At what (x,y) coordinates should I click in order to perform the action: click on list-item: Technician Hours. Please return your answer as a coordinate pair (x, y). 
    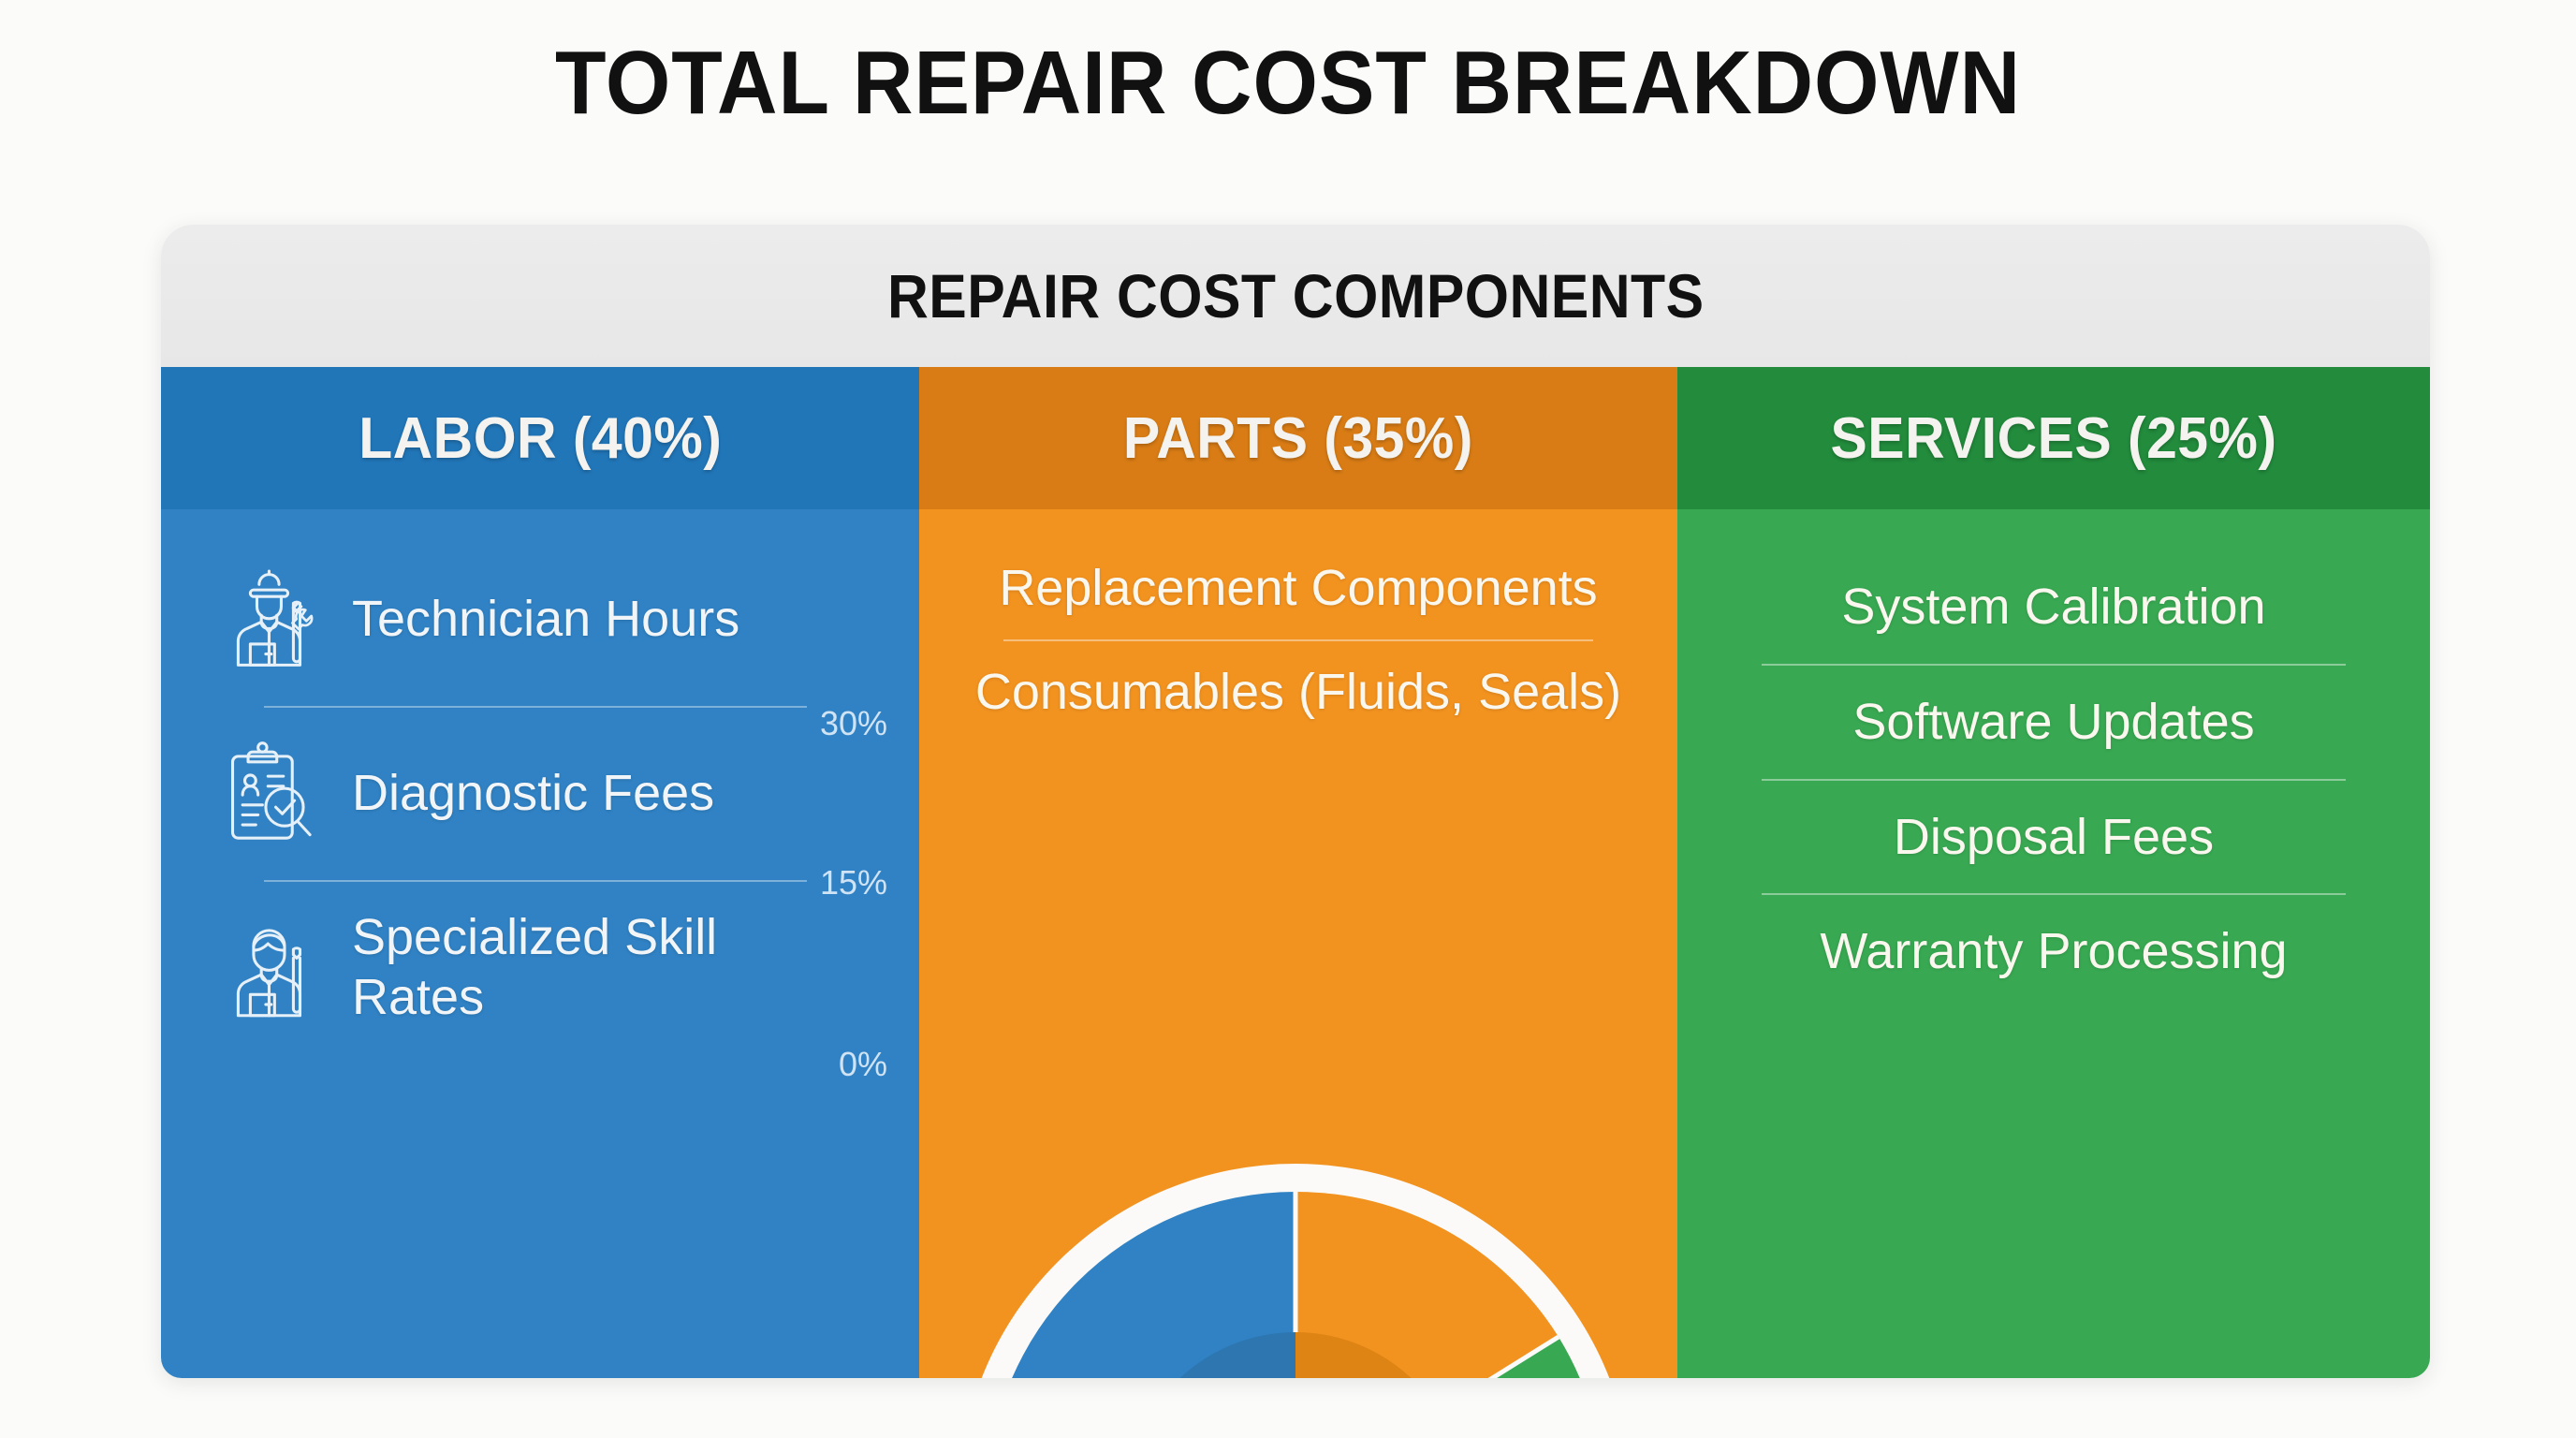
    Looking at the image, I should click on (540, 619).